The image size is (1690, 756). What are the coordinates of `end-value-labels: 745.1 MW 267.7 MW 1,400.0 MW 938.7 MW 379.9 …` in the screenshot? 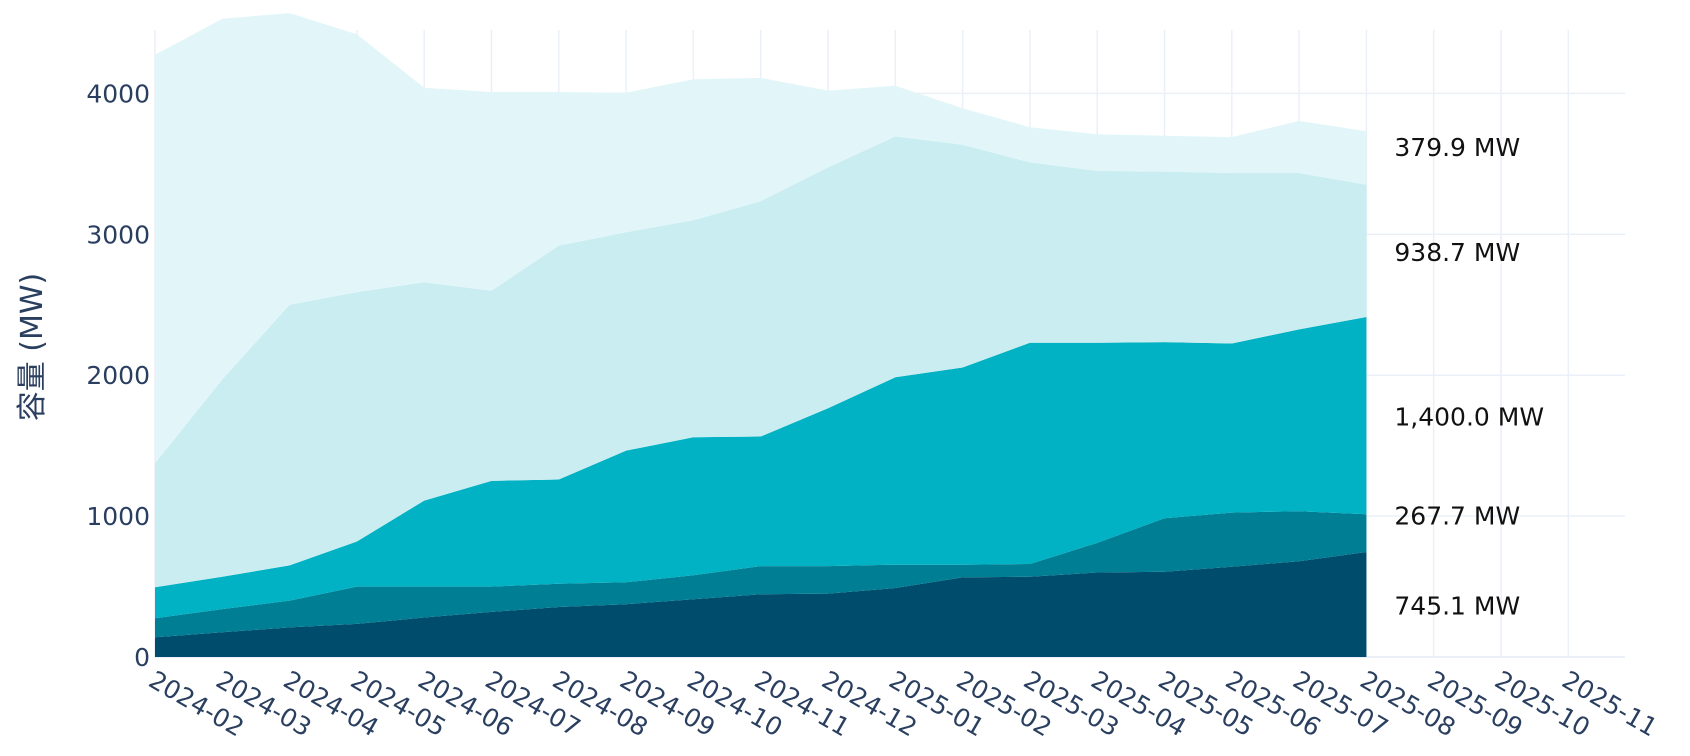 It's located at (1469, 376).